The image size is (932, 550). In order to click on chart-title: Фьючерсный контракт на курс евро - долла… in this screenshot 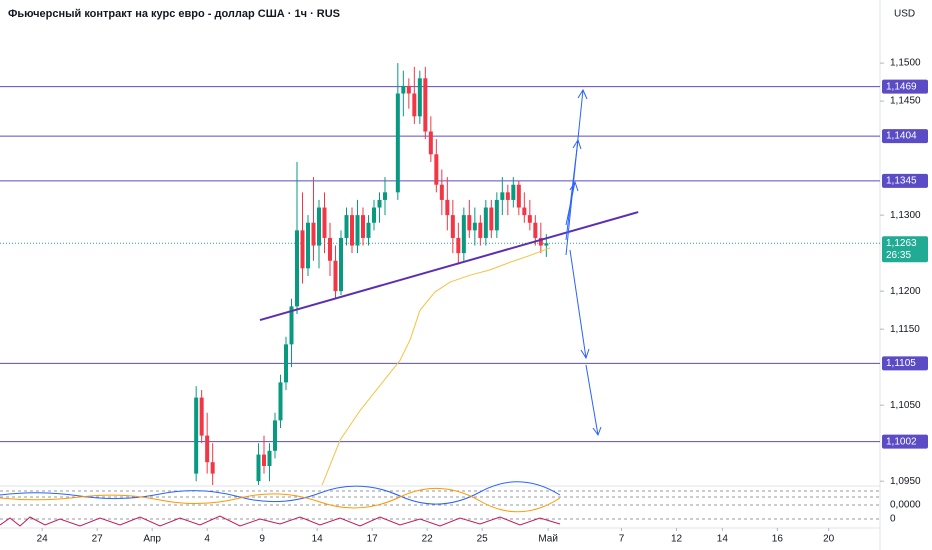, I will do `click(174, 14)`.